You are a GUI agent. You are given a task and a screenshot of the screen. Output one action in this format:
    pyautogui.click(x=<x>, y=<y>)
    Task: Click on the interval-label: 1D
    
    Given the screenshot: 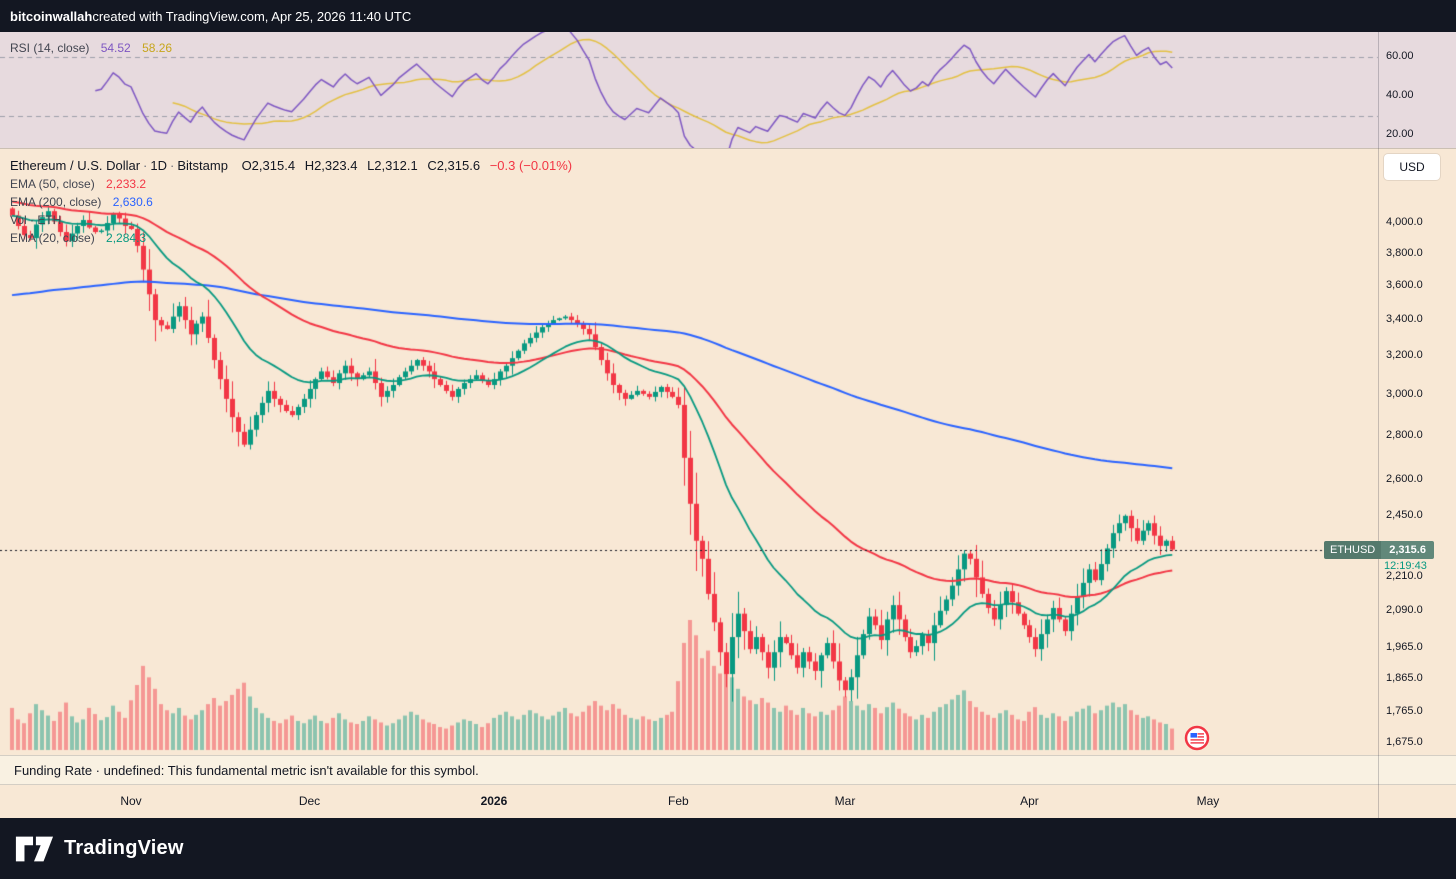 What is the action you would take?
    pyautogui.click(x=159, y=165)
    